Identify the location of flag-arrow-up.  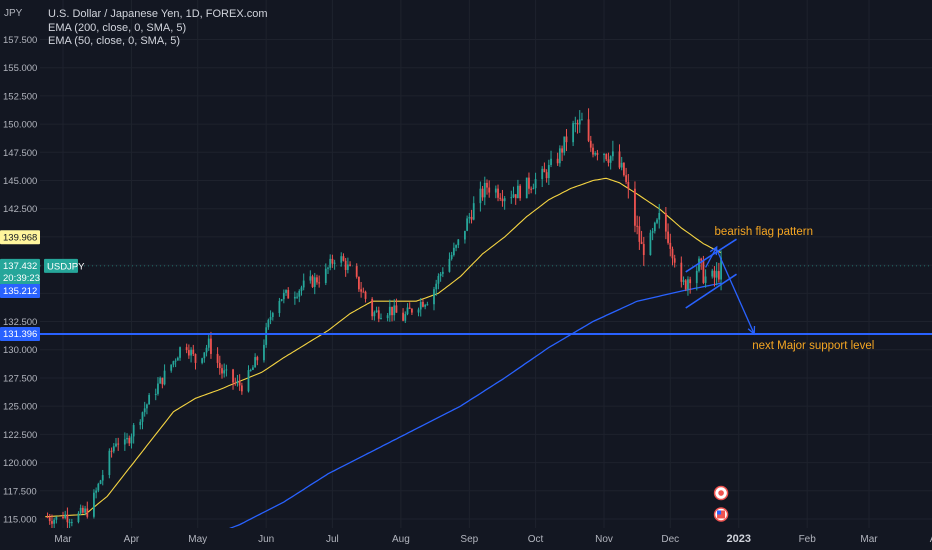
(711, 257).